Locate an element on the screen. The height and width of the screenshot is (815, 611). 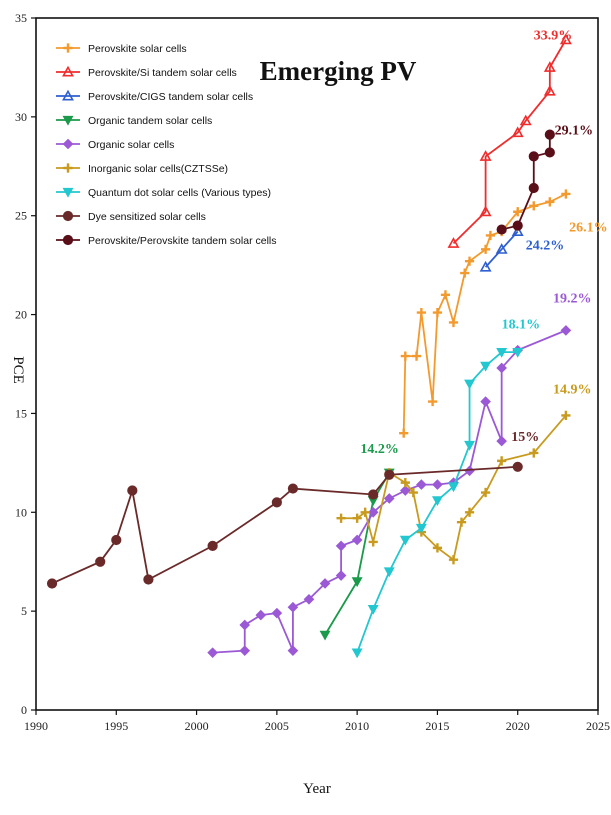
x-tick-label: 2025 is located at coordinates (598, 726).